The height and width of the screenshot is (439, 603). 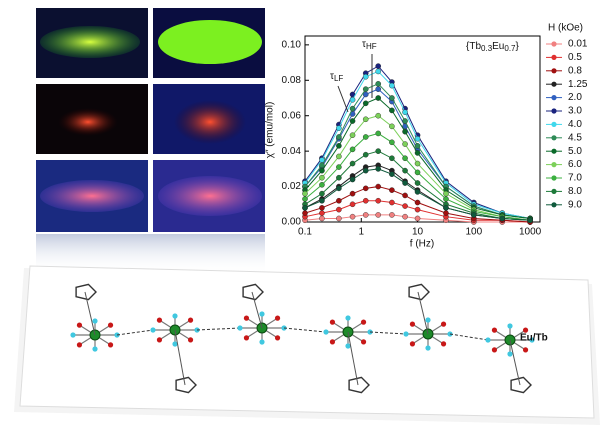 I want to click on y-axis-label: χ″ (emu/mol), so click(x=270, y=130).